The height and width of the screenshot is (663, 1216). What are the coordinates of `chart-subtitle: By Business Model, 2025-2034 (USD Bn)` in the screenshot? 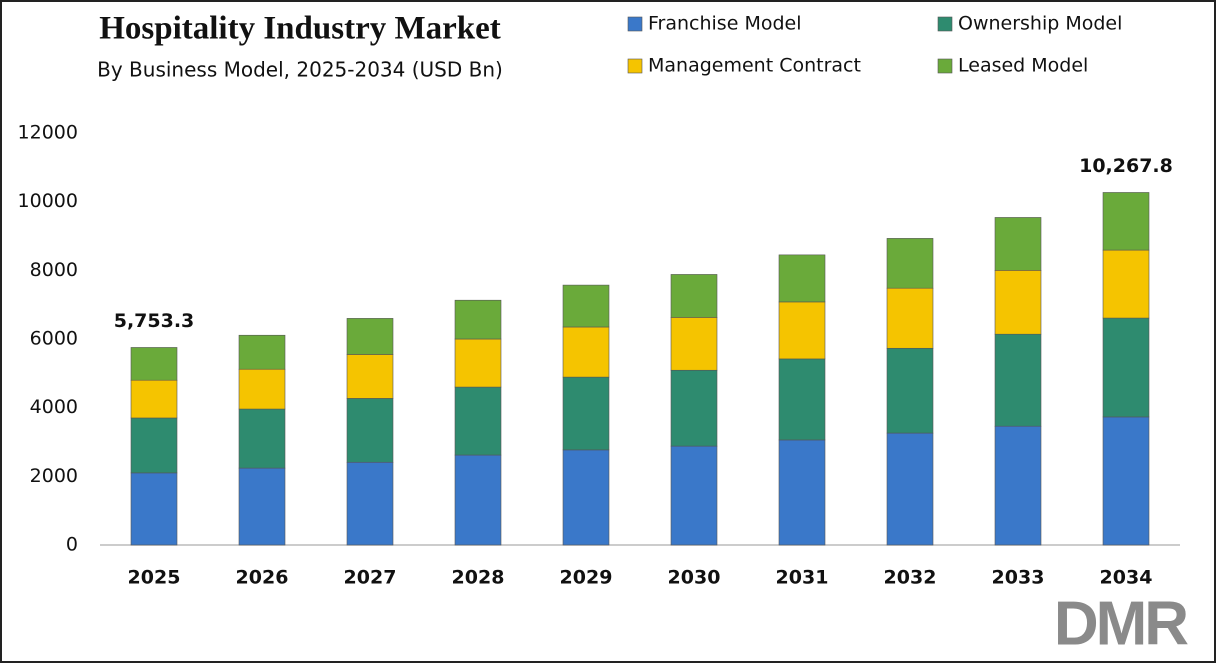 It's located at (300, 70).